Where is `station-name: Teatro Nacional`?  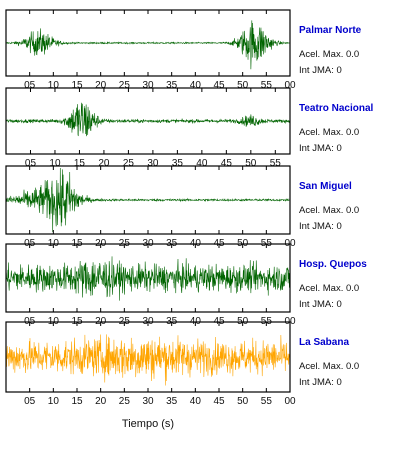
station-name: Teatro Nacional is located at coordinates (336, 108).